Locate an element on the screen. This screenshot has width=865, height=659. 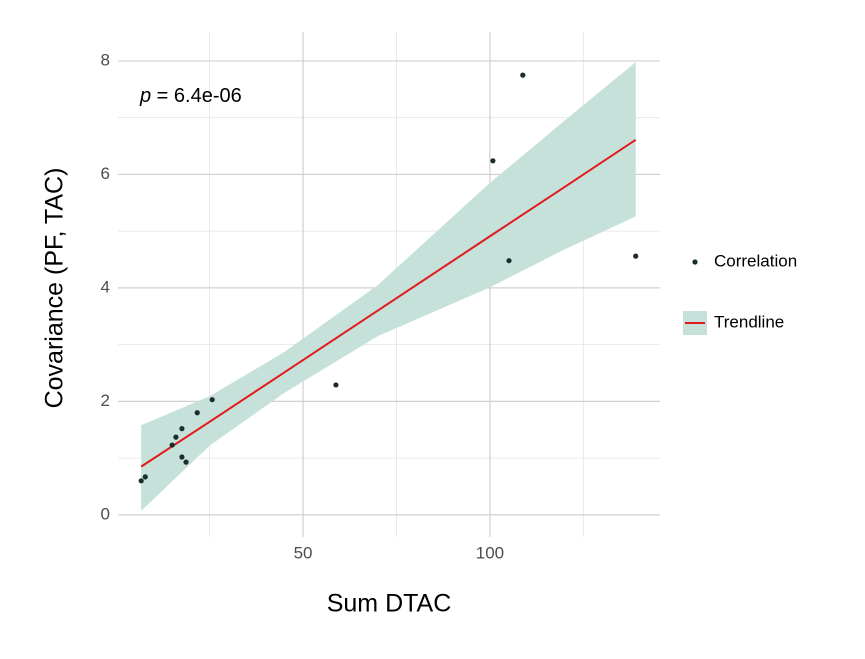
y-axis-title: Covariance (PF, TAC) is located at coordinates (55, 288).